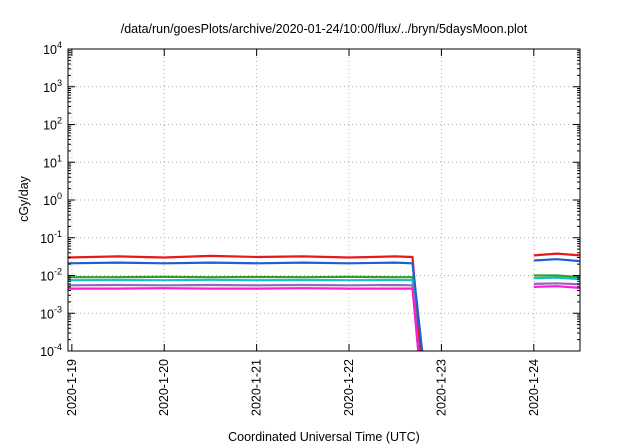 The image size is (640, 448). Describe the element at coordinates (52, 48) in the screenshot. I see `y-tick-label: 10⁴` at that location.